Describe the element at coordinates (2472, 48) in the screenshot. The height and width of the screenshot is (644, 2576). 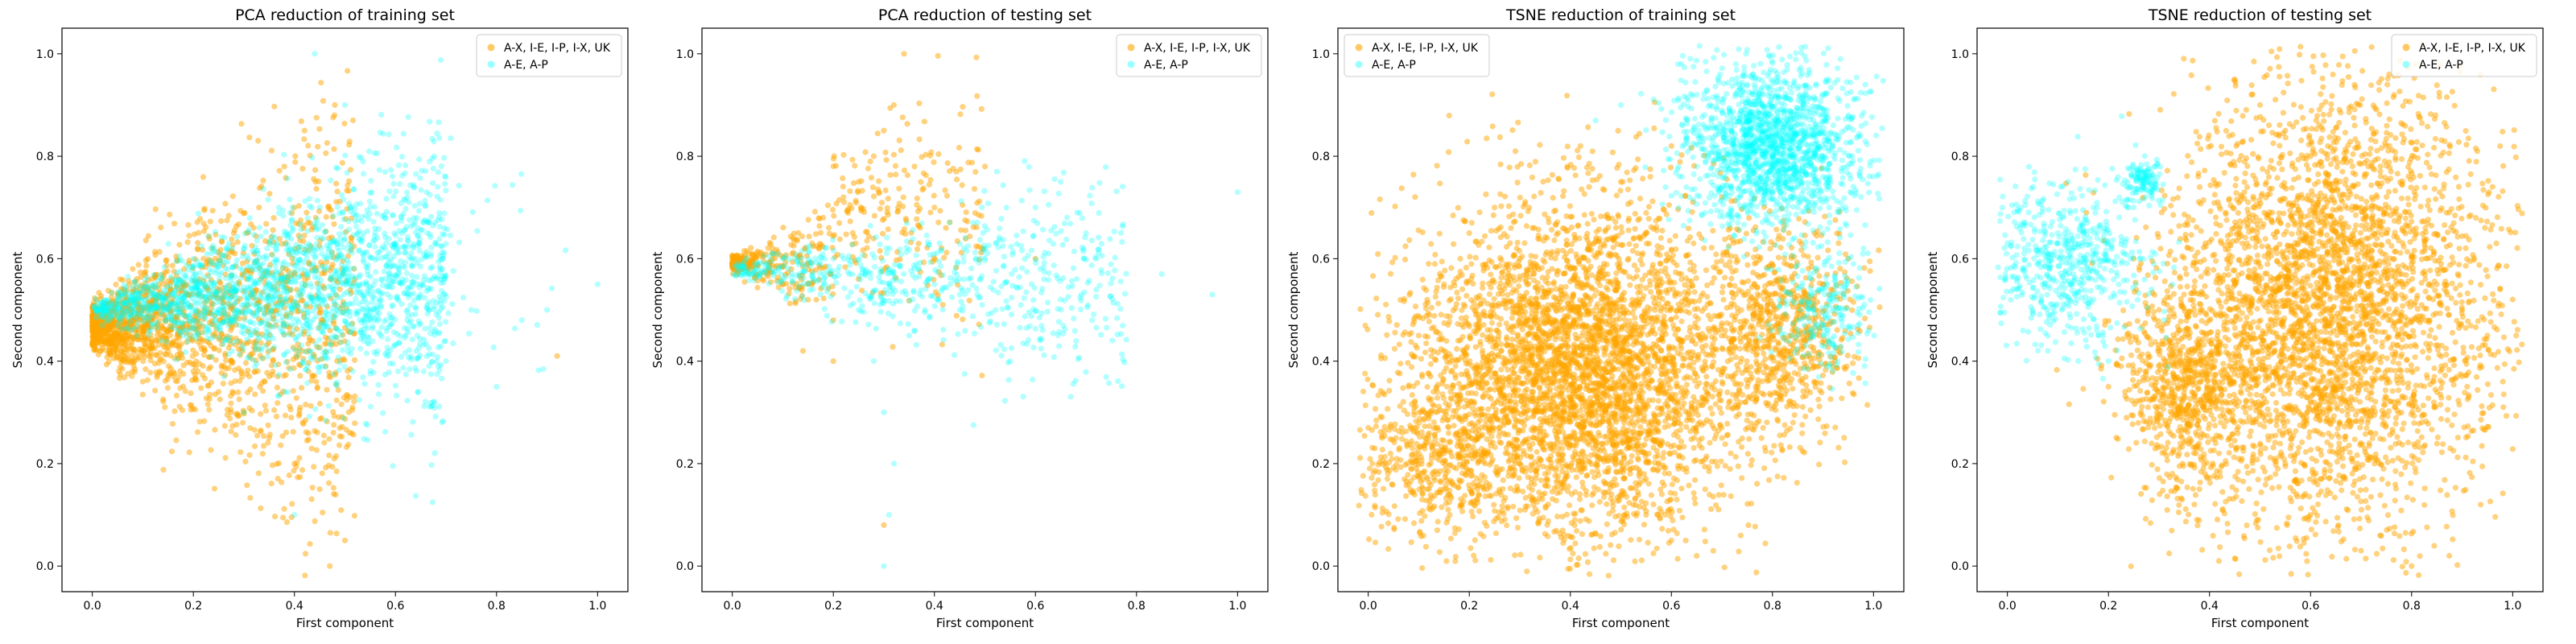
I see `legend-entry: A-X, I-E, I-P, I-X, UK` at that location.